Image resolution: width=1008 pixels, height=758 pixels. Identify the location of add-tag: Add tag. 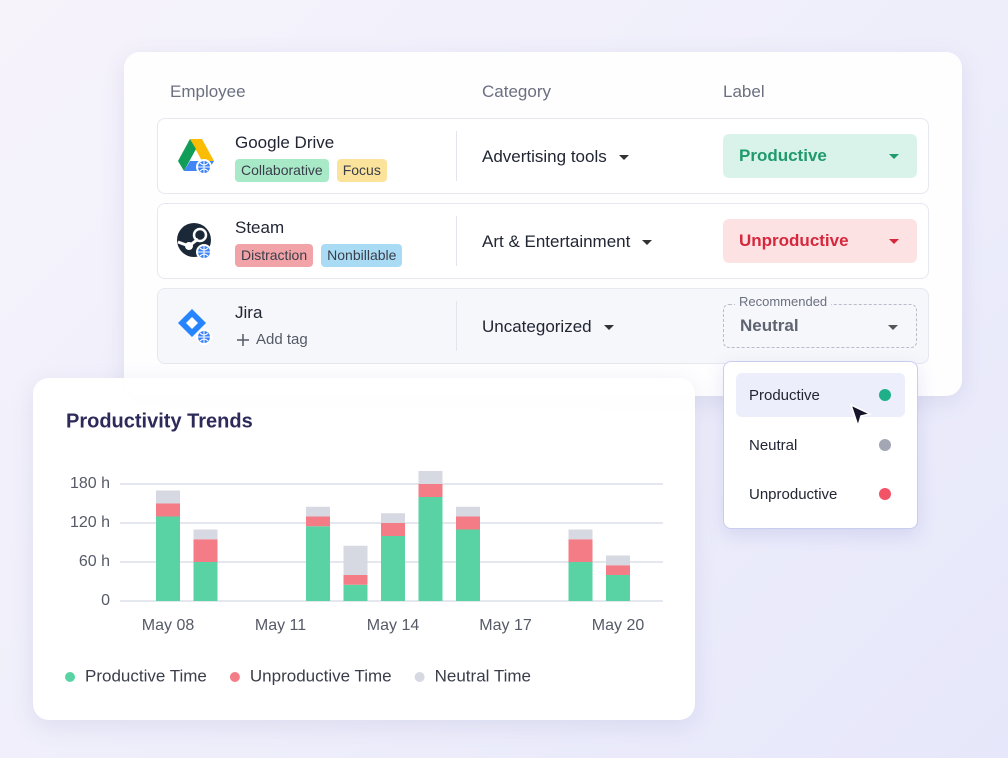
(272, 339).